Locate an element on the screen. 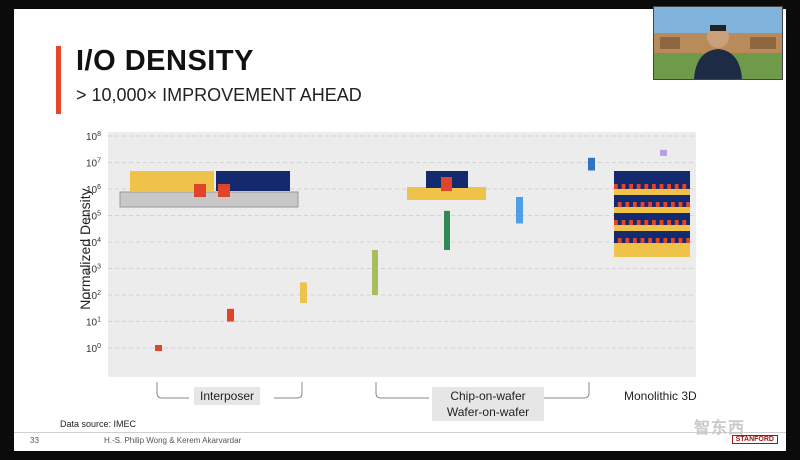  y-tick-label: 10³ is located at coordinates (93, 270).